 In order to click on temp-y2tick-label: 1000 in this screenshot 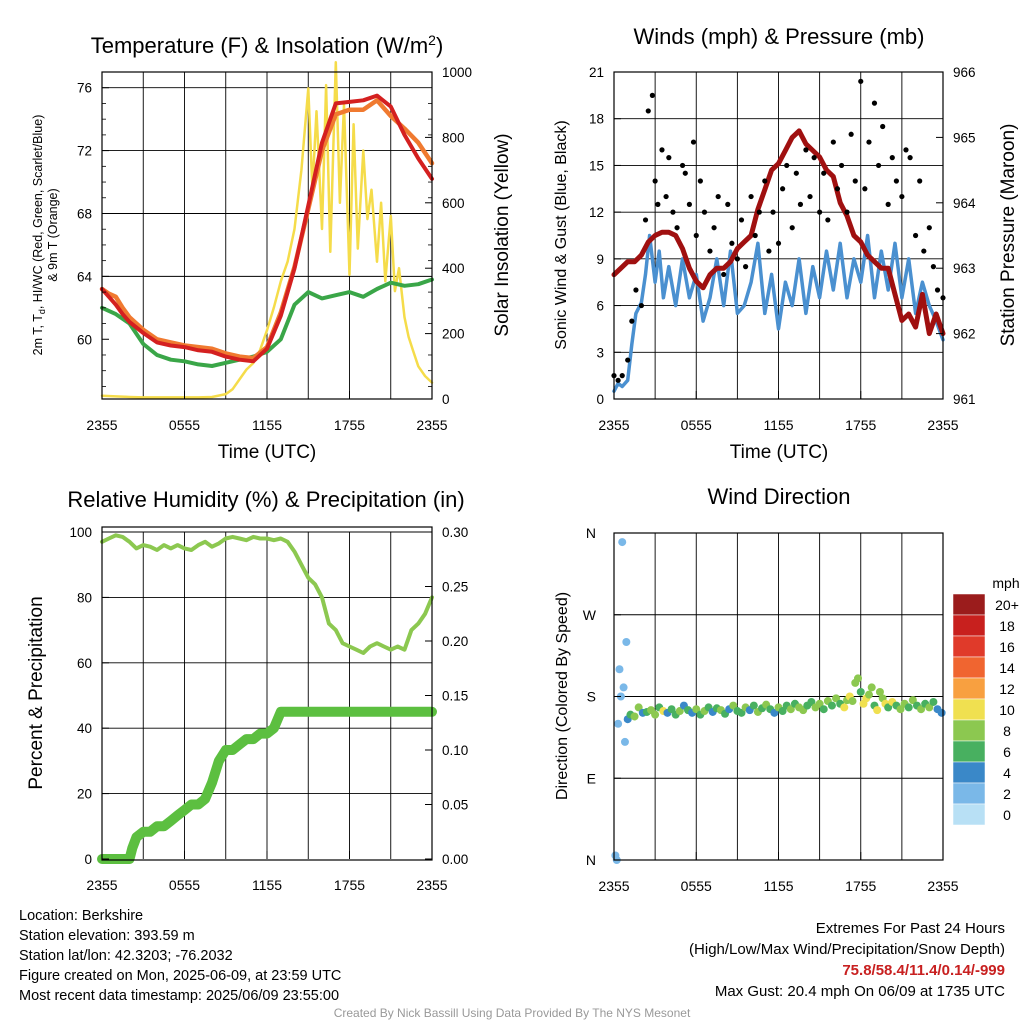, I will do `click(457, 72)`.